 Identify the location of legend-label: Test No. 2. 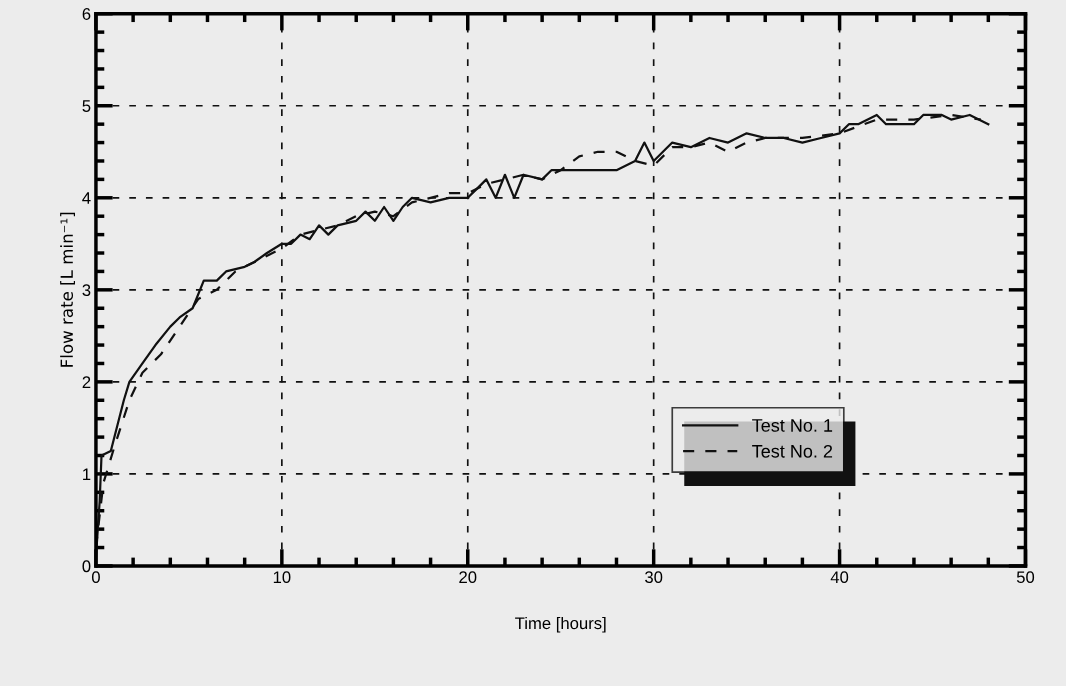
(792, 451).